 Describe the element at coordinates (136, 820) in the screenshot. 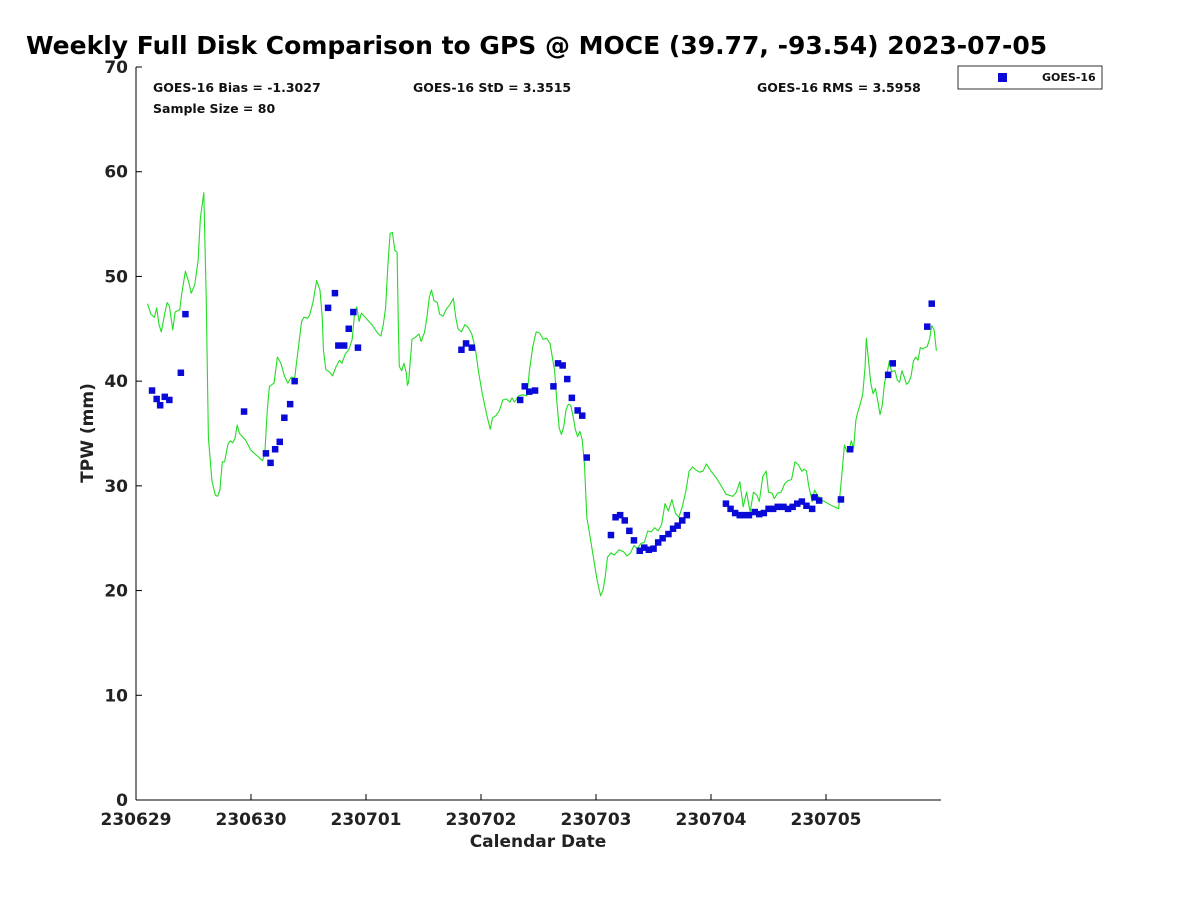

I see `x-tick-label: 230629` at that location.